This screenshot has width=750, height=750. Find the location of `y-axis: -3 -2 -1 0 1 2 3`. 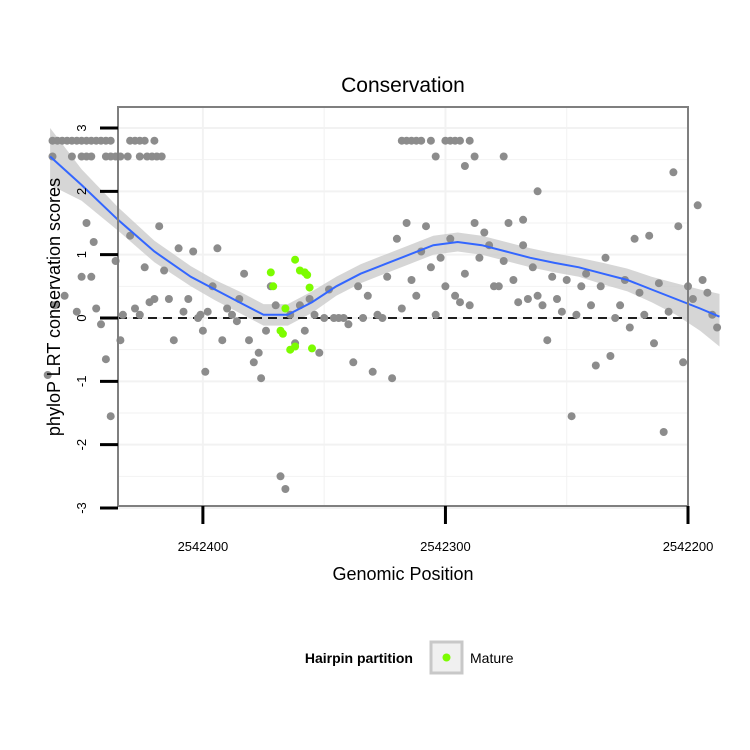

y-axis: -3 -2 -1 0 1 2 3 is located at coordinates (96, 319).